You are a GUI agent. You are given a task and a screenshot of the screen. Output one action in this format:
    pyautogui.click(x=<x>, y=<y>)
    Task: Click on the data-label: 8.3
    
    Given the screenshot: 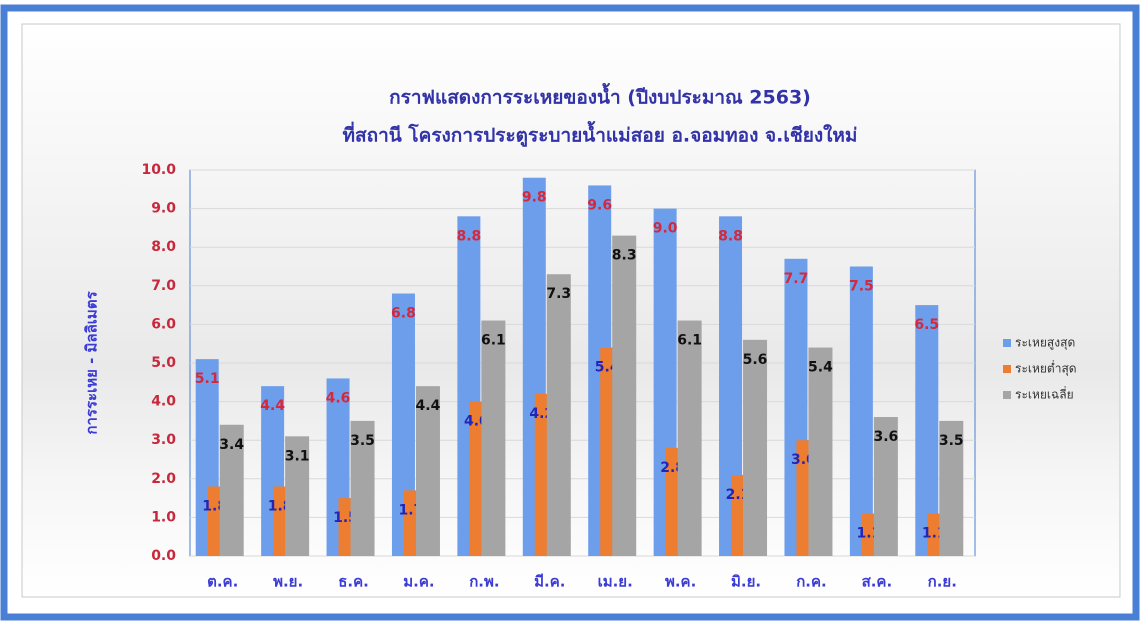 What is the action you would take?
    pyautogui.click(x=624, y=256)
    